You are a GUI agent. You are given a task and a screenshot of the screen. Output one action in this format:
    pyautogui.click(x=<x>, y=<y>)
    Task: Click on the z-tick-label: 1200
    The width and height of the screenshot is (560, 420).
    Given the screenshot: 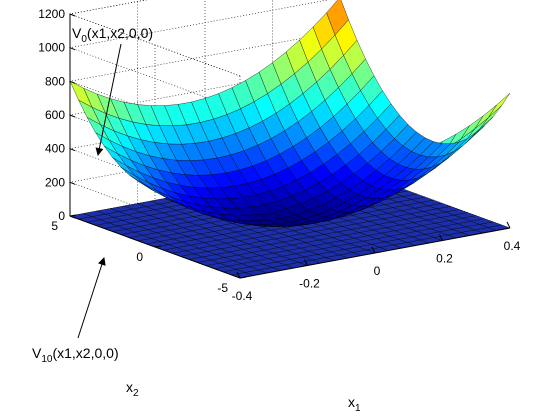 What is the action you would take?
    pyautogui.click(x=51, y=14)
    